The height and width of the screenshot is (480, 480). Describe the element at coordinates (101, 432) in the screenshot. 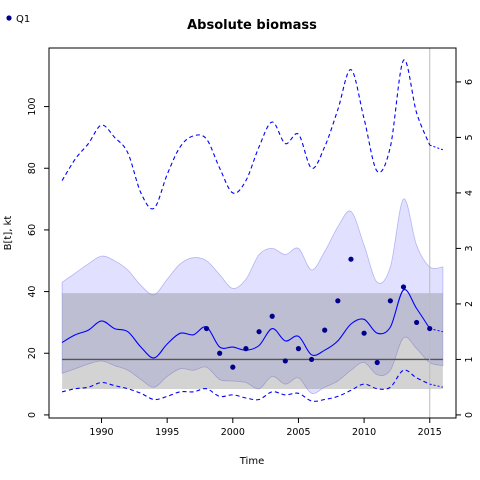

I see `x-tick-label-1990: 1990` at that location.